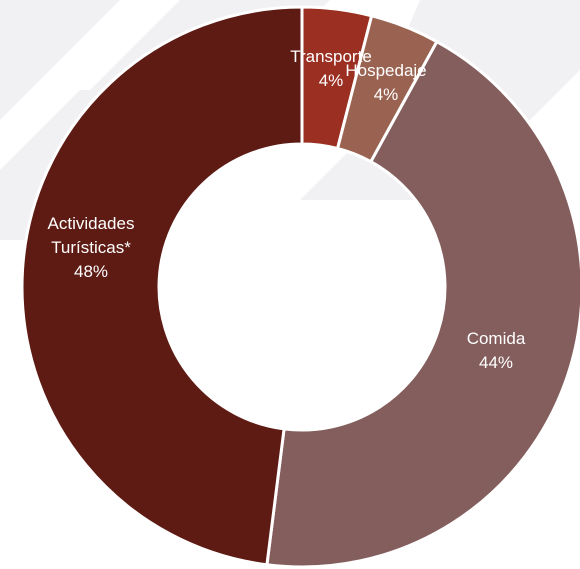  What do you see at coordinates (331, 68) in the screenshot?
I see `slice-label-transporte: Transporte 4%` at bounding box center [331, 68].